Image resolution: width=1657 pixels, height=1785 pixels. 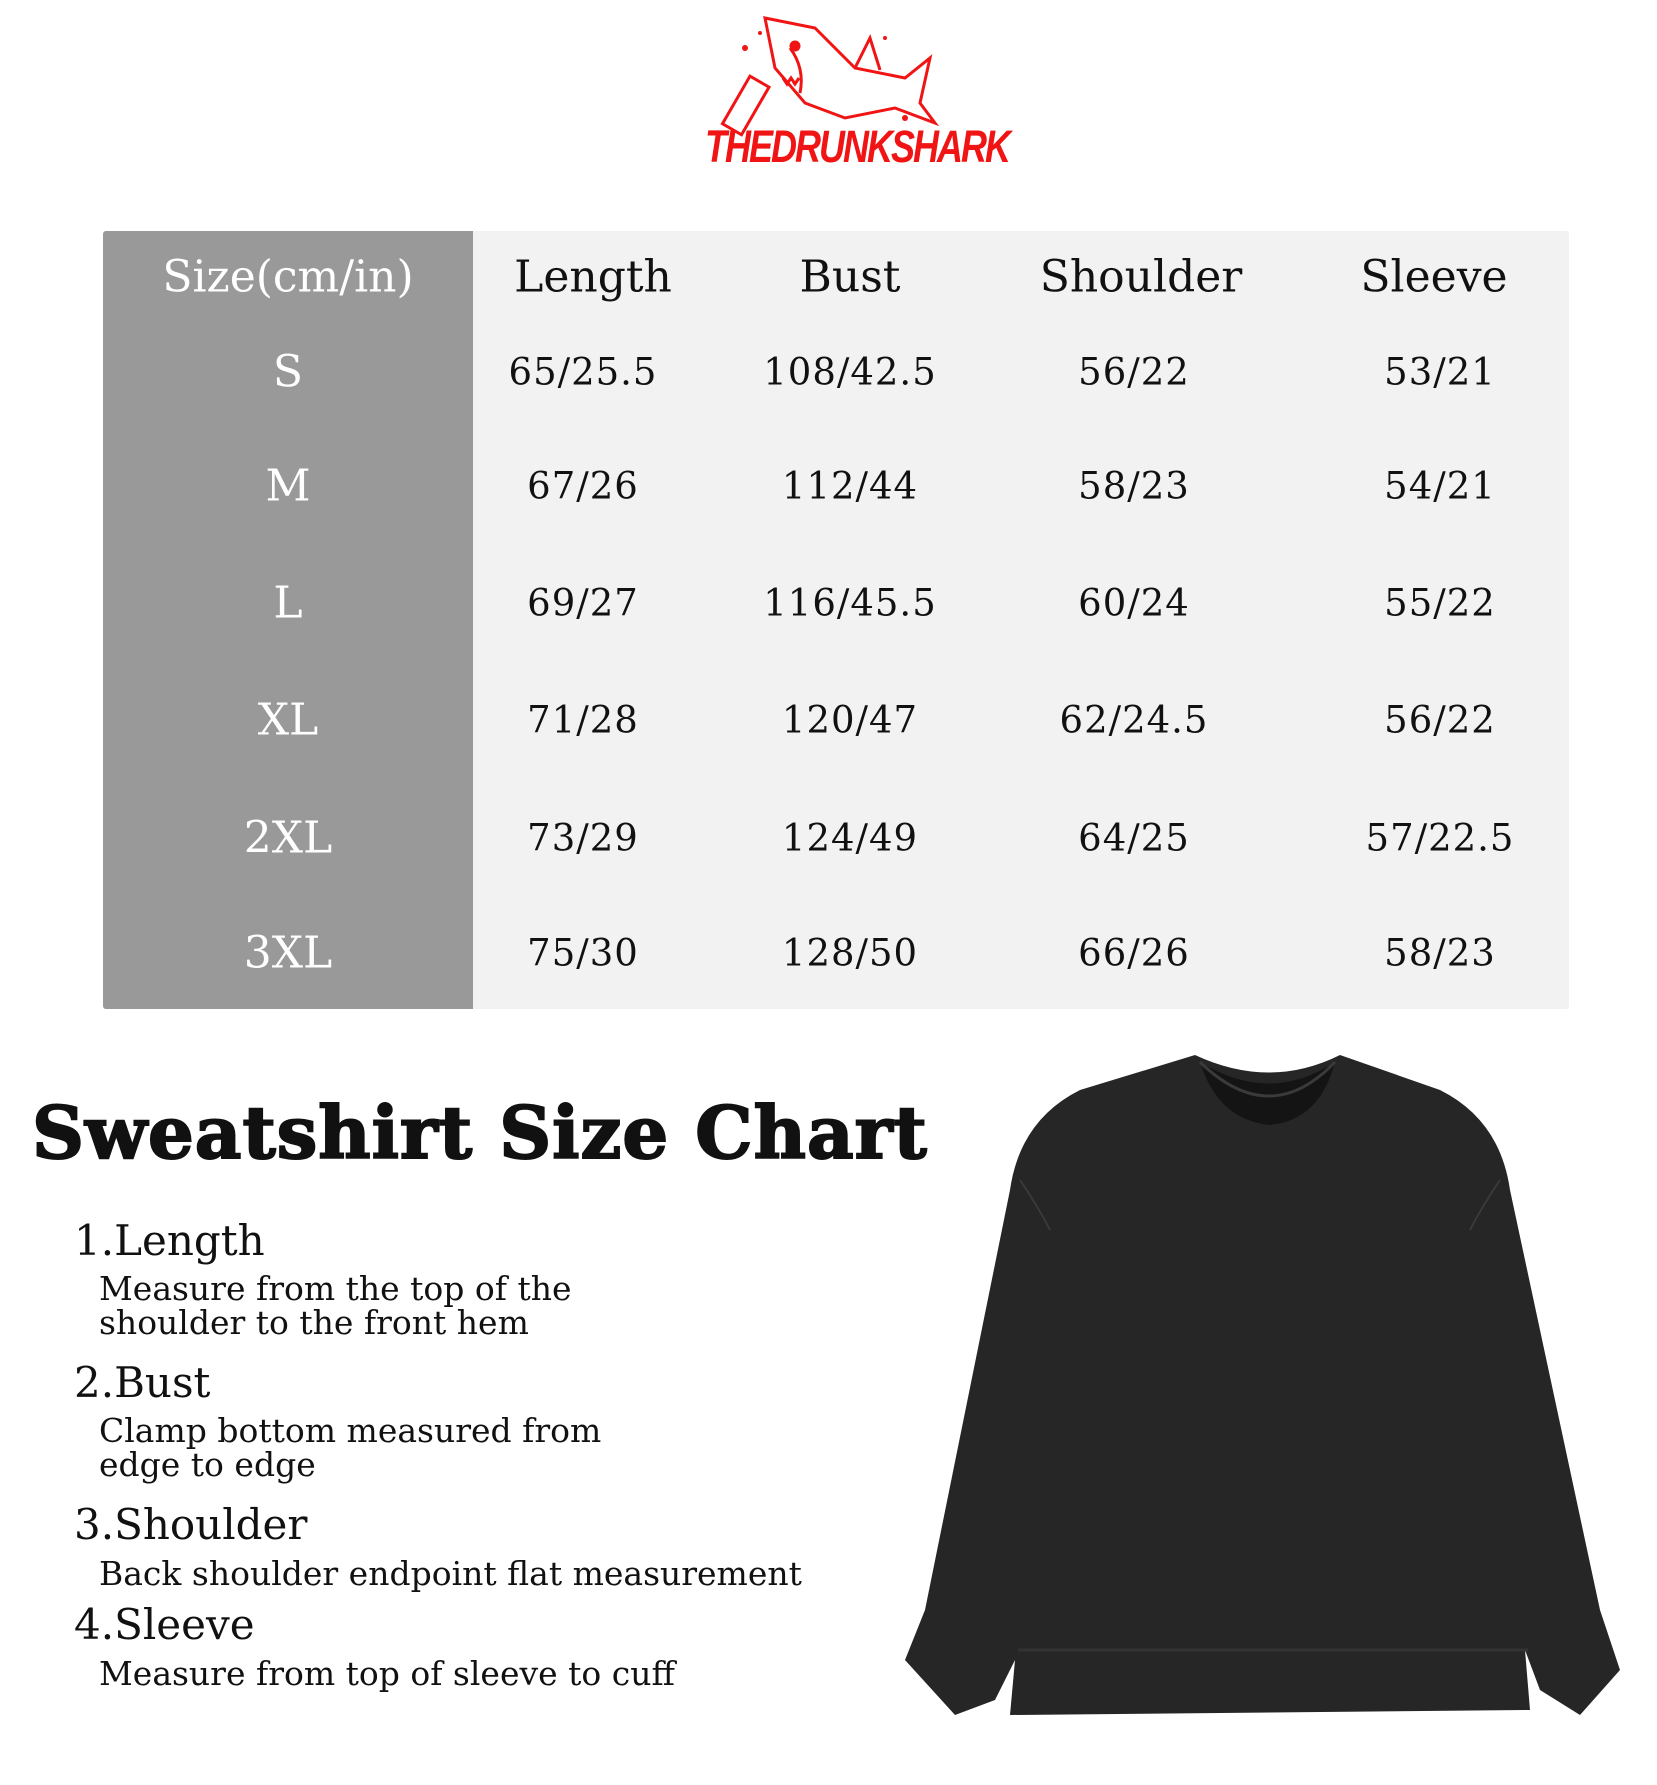 I want to click on brand-logo: THEDRUNKSHARK, so click(x=858, y=98).